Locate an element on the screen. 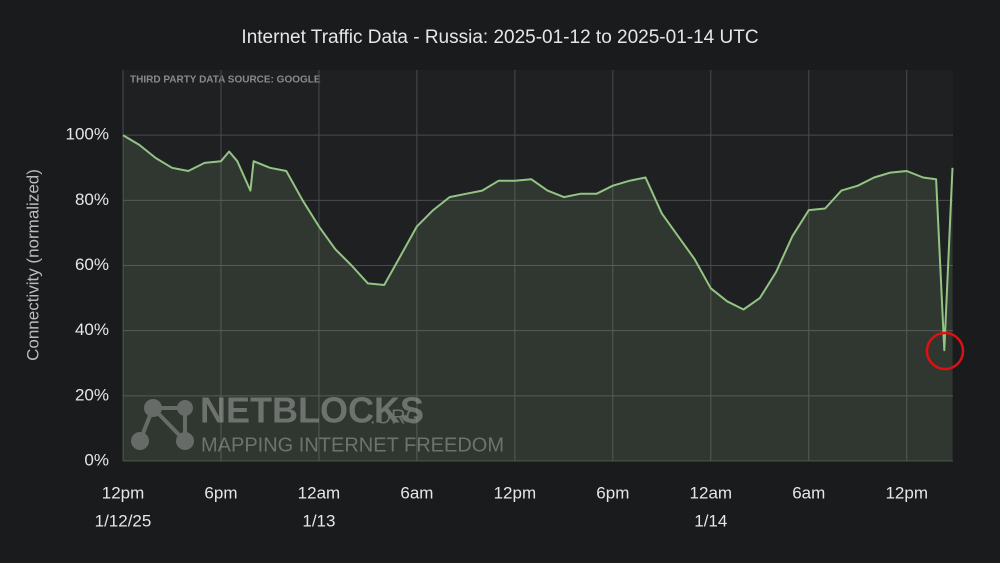 The image size is (1000, 563). watermark-tagline: MAPPING INTERNET FREEDOM is located at coordinates (352, 445).